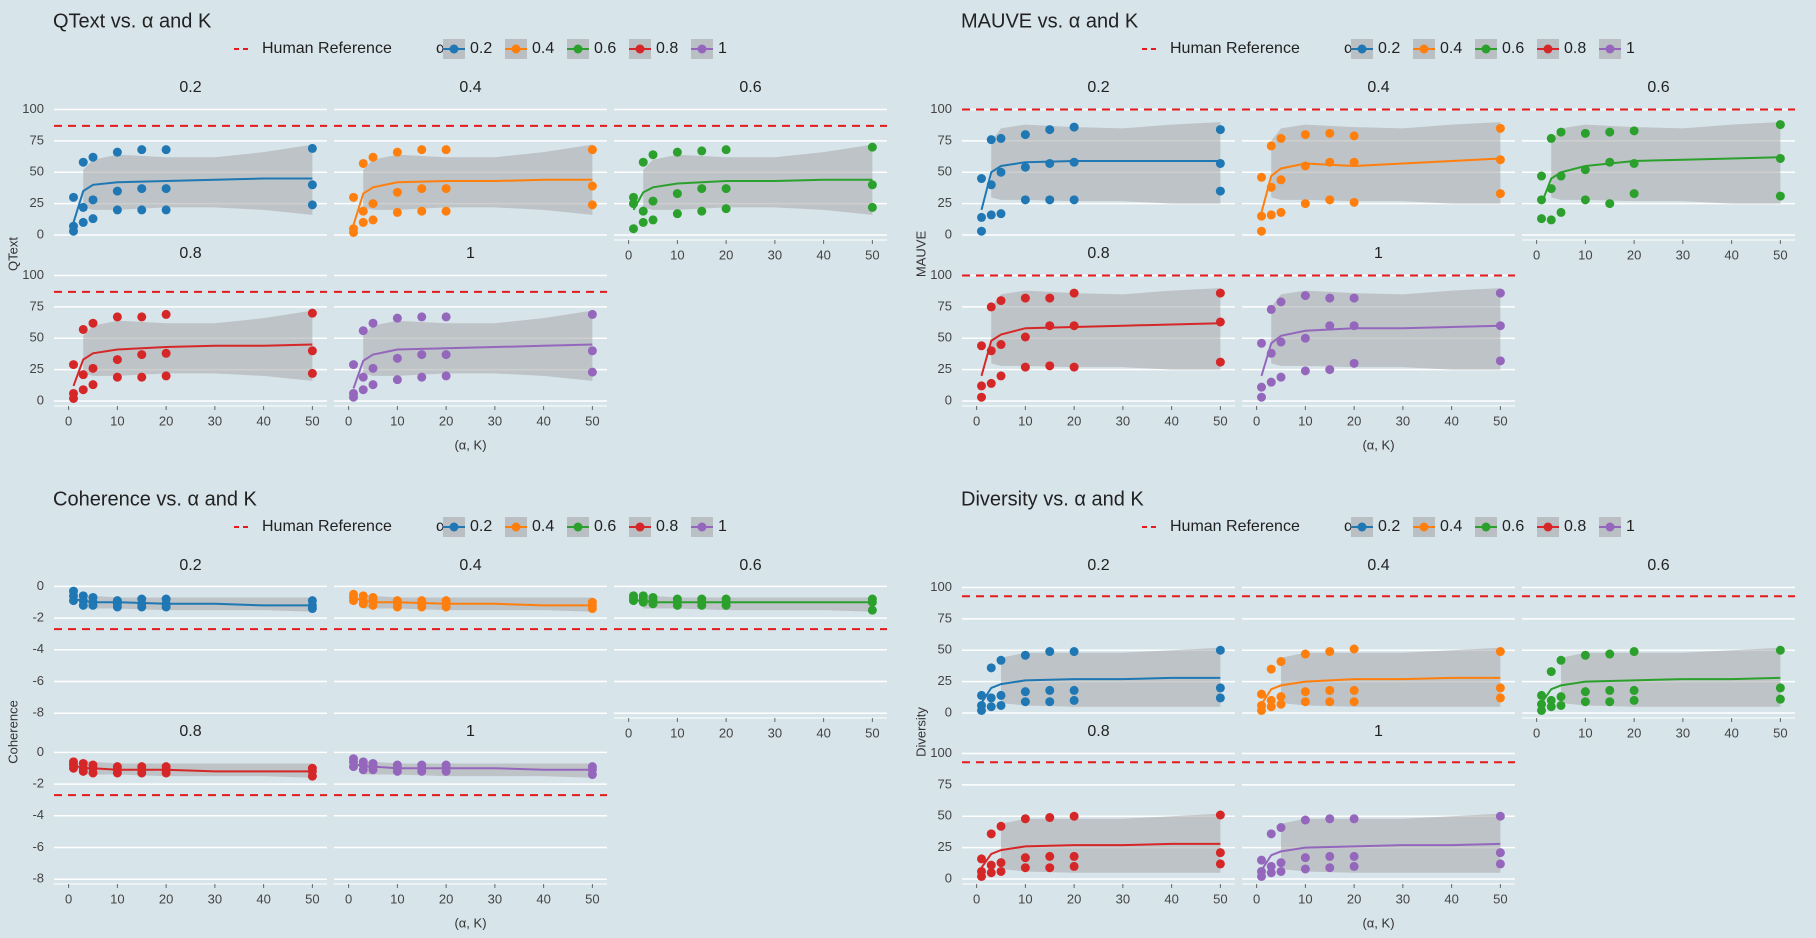 The image size is (1816, 938). Describe the element at coordinates (1658, 87) in the screenshot. I see `strip-label: 0.6` at that location.